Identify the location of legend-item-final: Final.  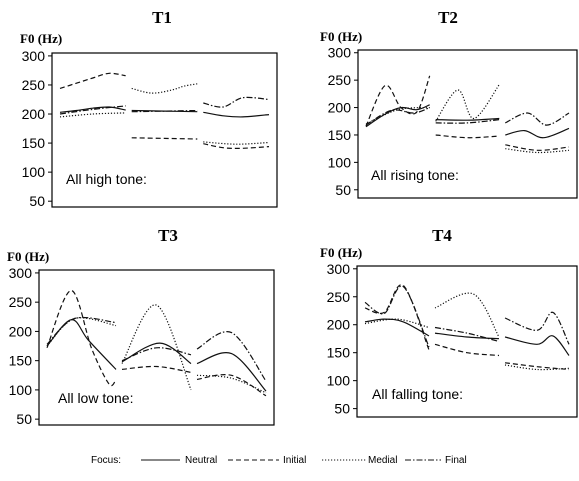
(456, 460).